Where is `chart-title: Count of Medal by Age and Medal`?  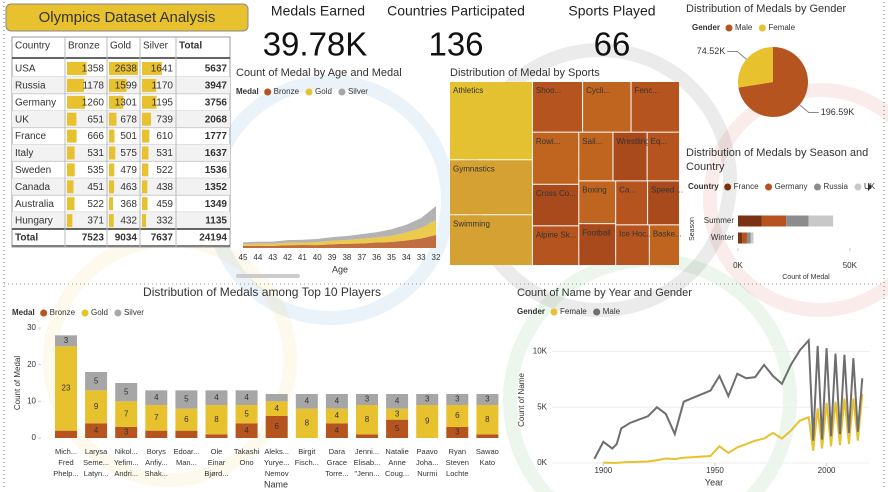
chart-title: Count of Medal by Age and Medal is located at coordinates (319, 73).